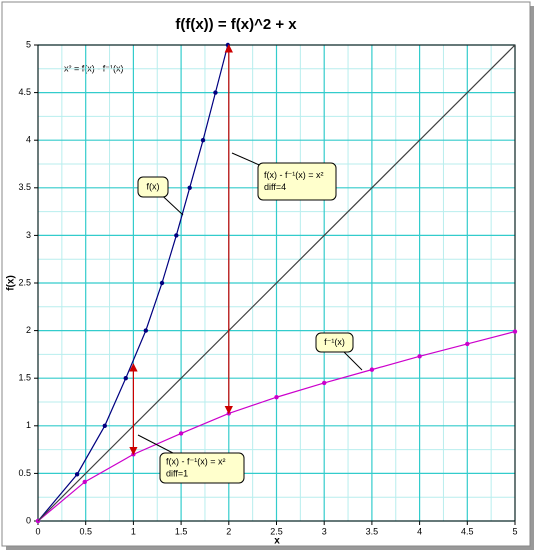 This screenshot has width=540, height=556. Describe the element at coordinates (24, 378) in the screenshot. I see `y-tick-label: 1.5` at that location.